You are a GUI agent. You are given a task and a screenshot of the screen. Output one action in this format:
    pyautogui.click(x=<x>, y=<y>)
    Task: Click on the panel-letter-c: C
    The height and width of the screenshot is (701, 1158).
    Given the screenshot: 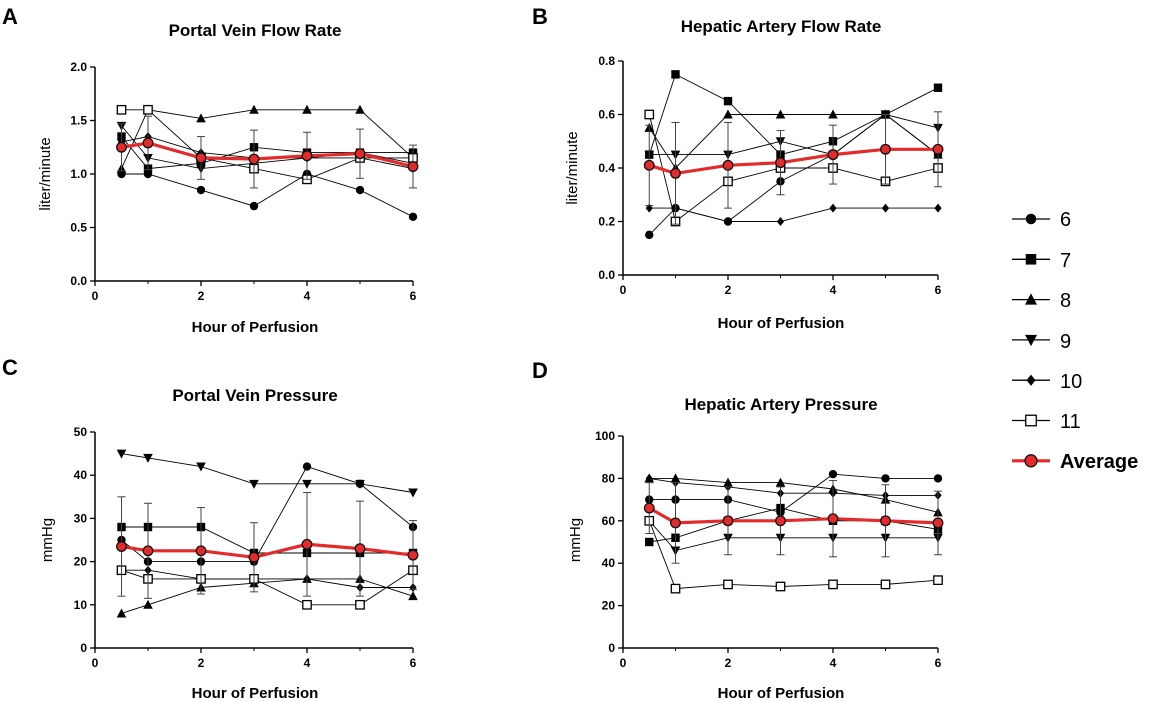 What is the action you would take?
    pyautogui.click(x=10, y=367)
    